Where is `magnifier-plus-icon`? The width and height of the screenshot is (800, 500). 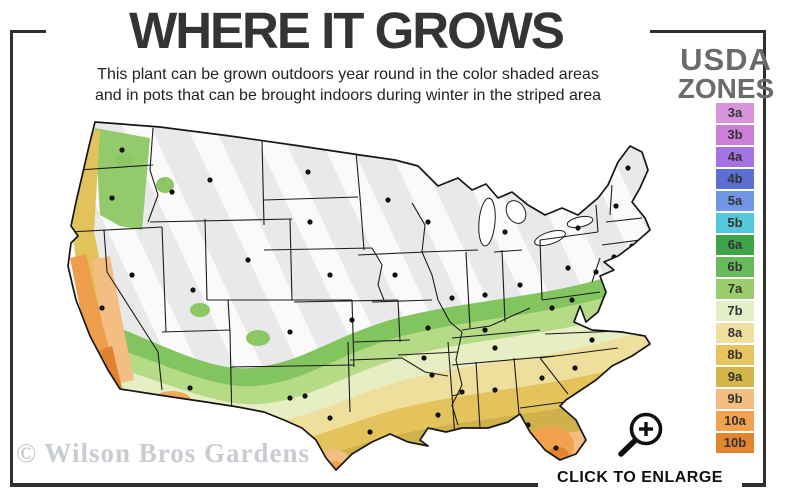 magnifier-plus-icon is located at coordinates (640, 435).